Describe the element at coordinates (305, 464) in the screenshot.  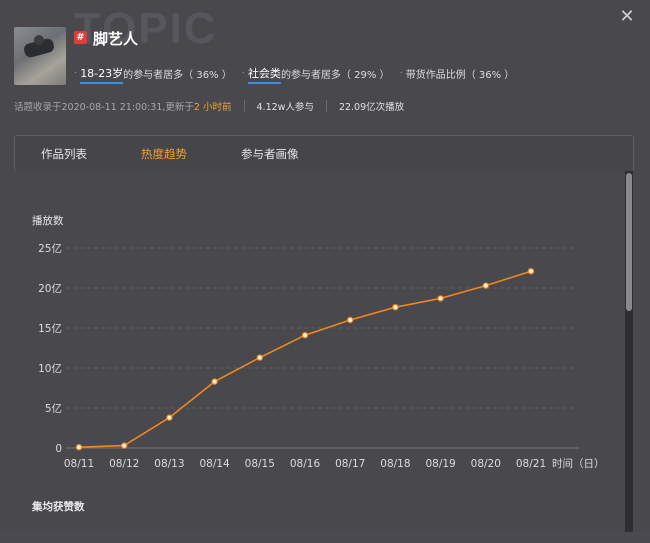
I see `x-tick-label: 08/16` at that location.